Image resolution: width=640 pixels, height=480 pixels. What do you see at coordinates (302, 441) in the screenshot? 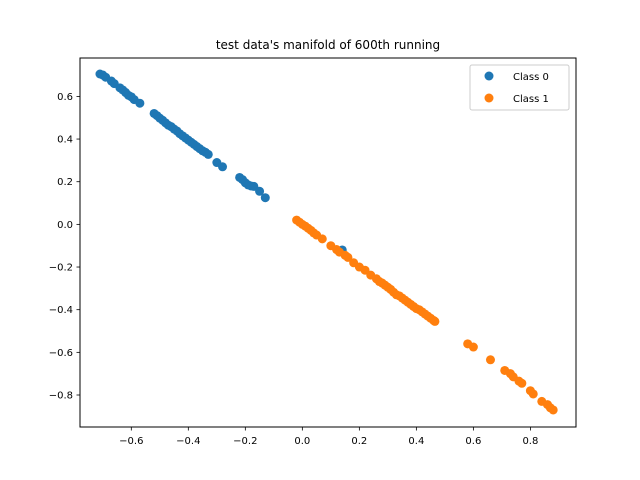
I see `x-tick-label: 0.0` at bounding box center [302, 441].